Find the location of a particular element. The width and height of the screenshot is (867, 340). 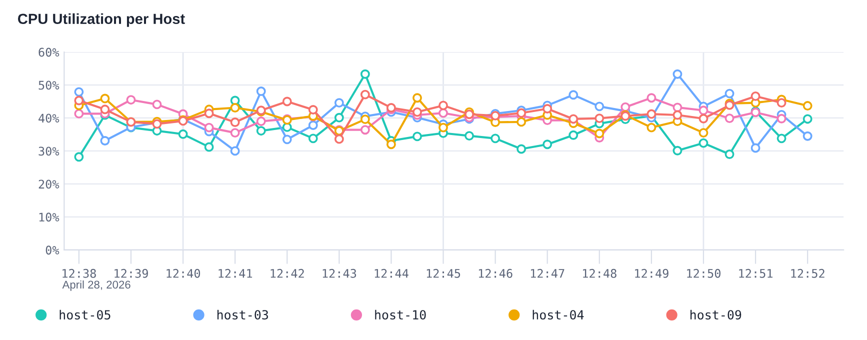

x-tick-label: 12:46 is located at coordinates (495, 273).